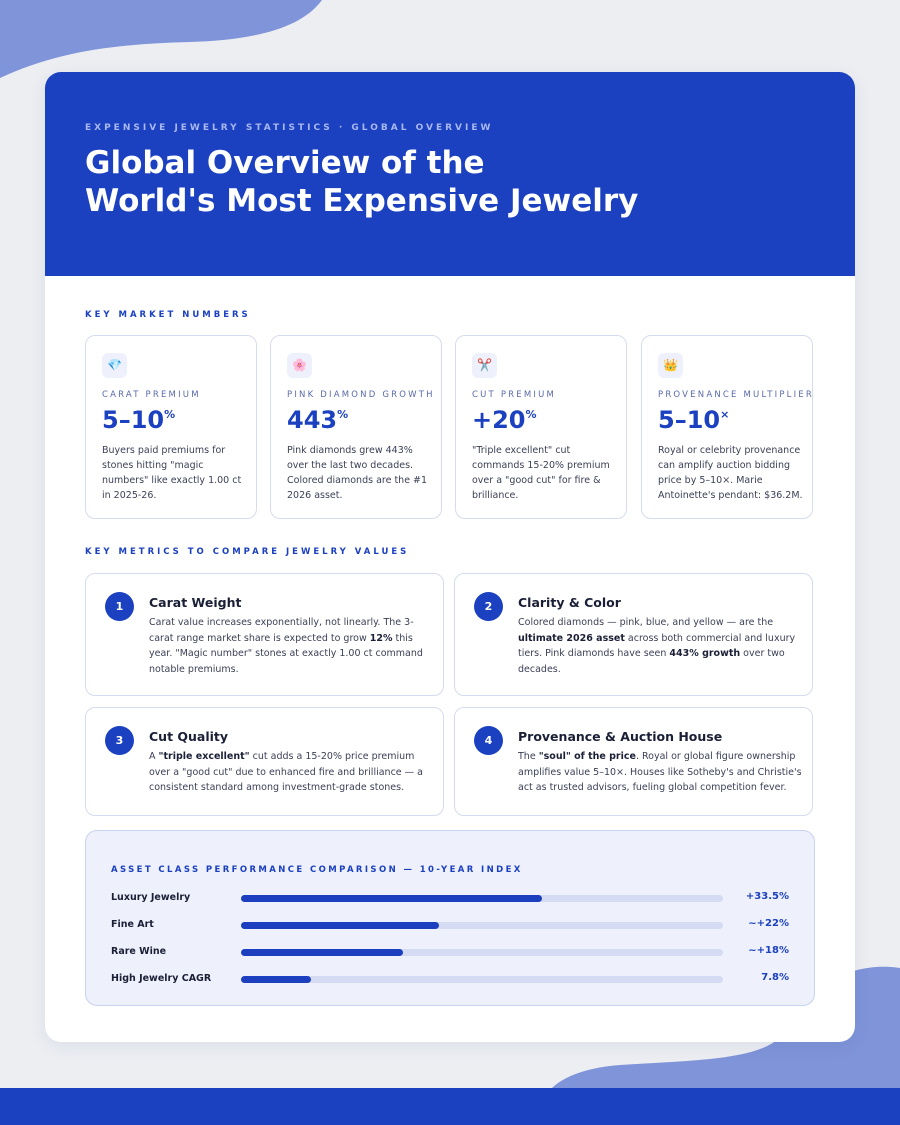 Image resolution: width=900 pixels, height=1125 pixels. Describe the element at coordinates (132, 924) in the screenshot. I see `category-label: Fine Art` at that location.